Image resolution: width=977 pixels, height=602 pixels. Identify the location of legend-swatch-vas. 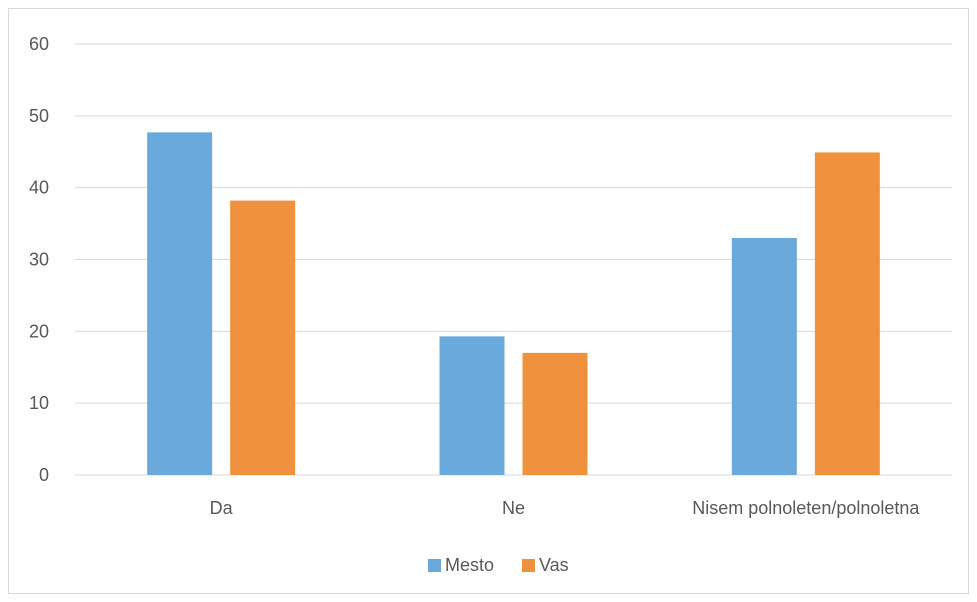
(528, 565).